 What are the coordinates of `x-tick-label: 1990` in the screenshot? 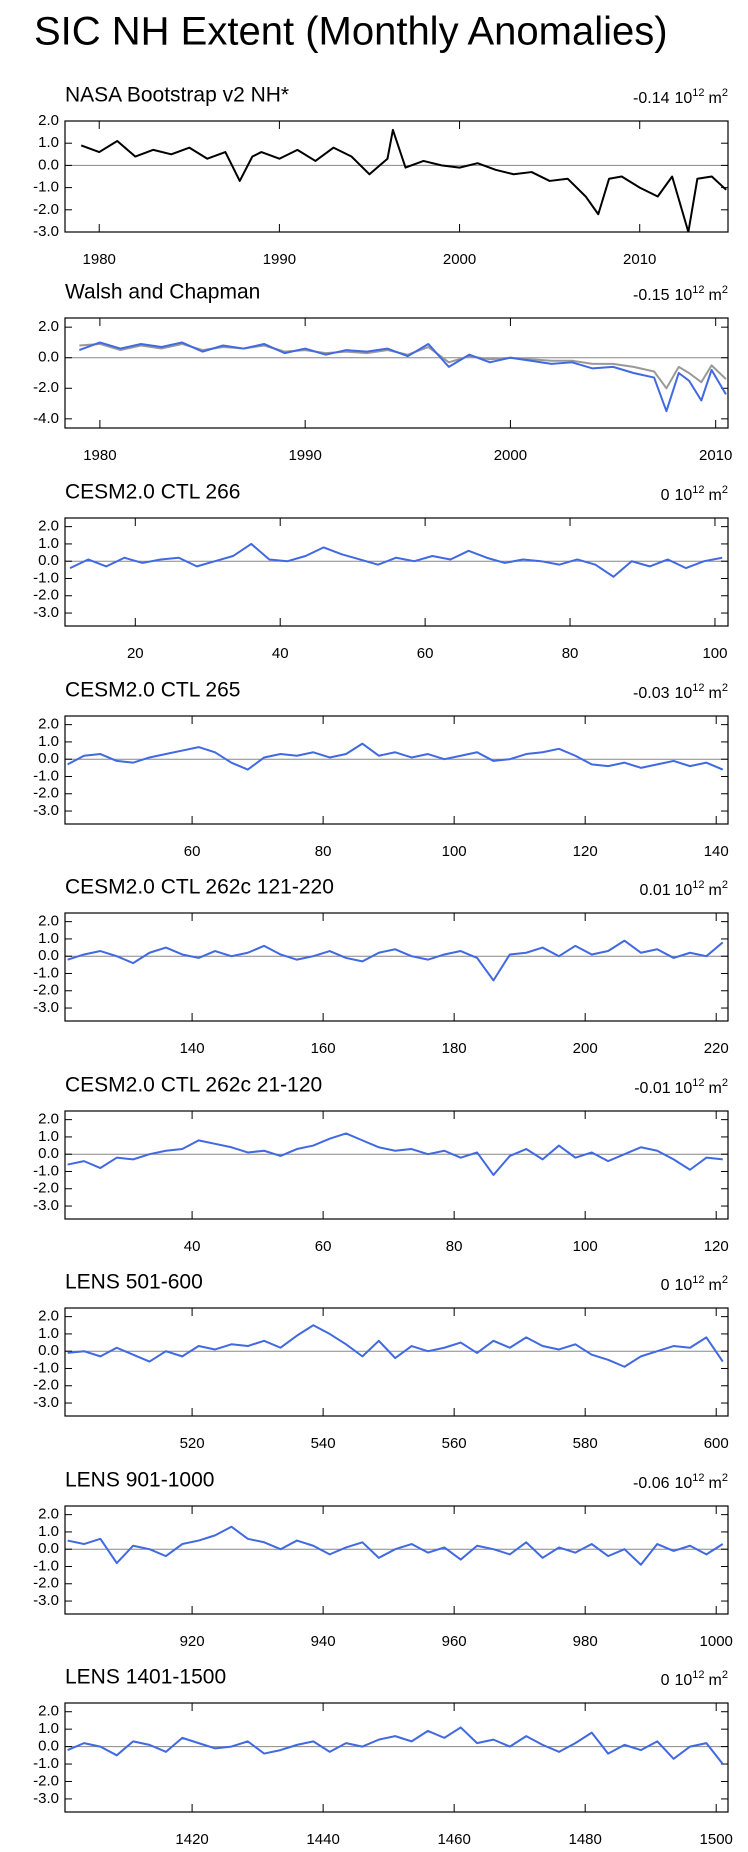 It's located at (279, 259).